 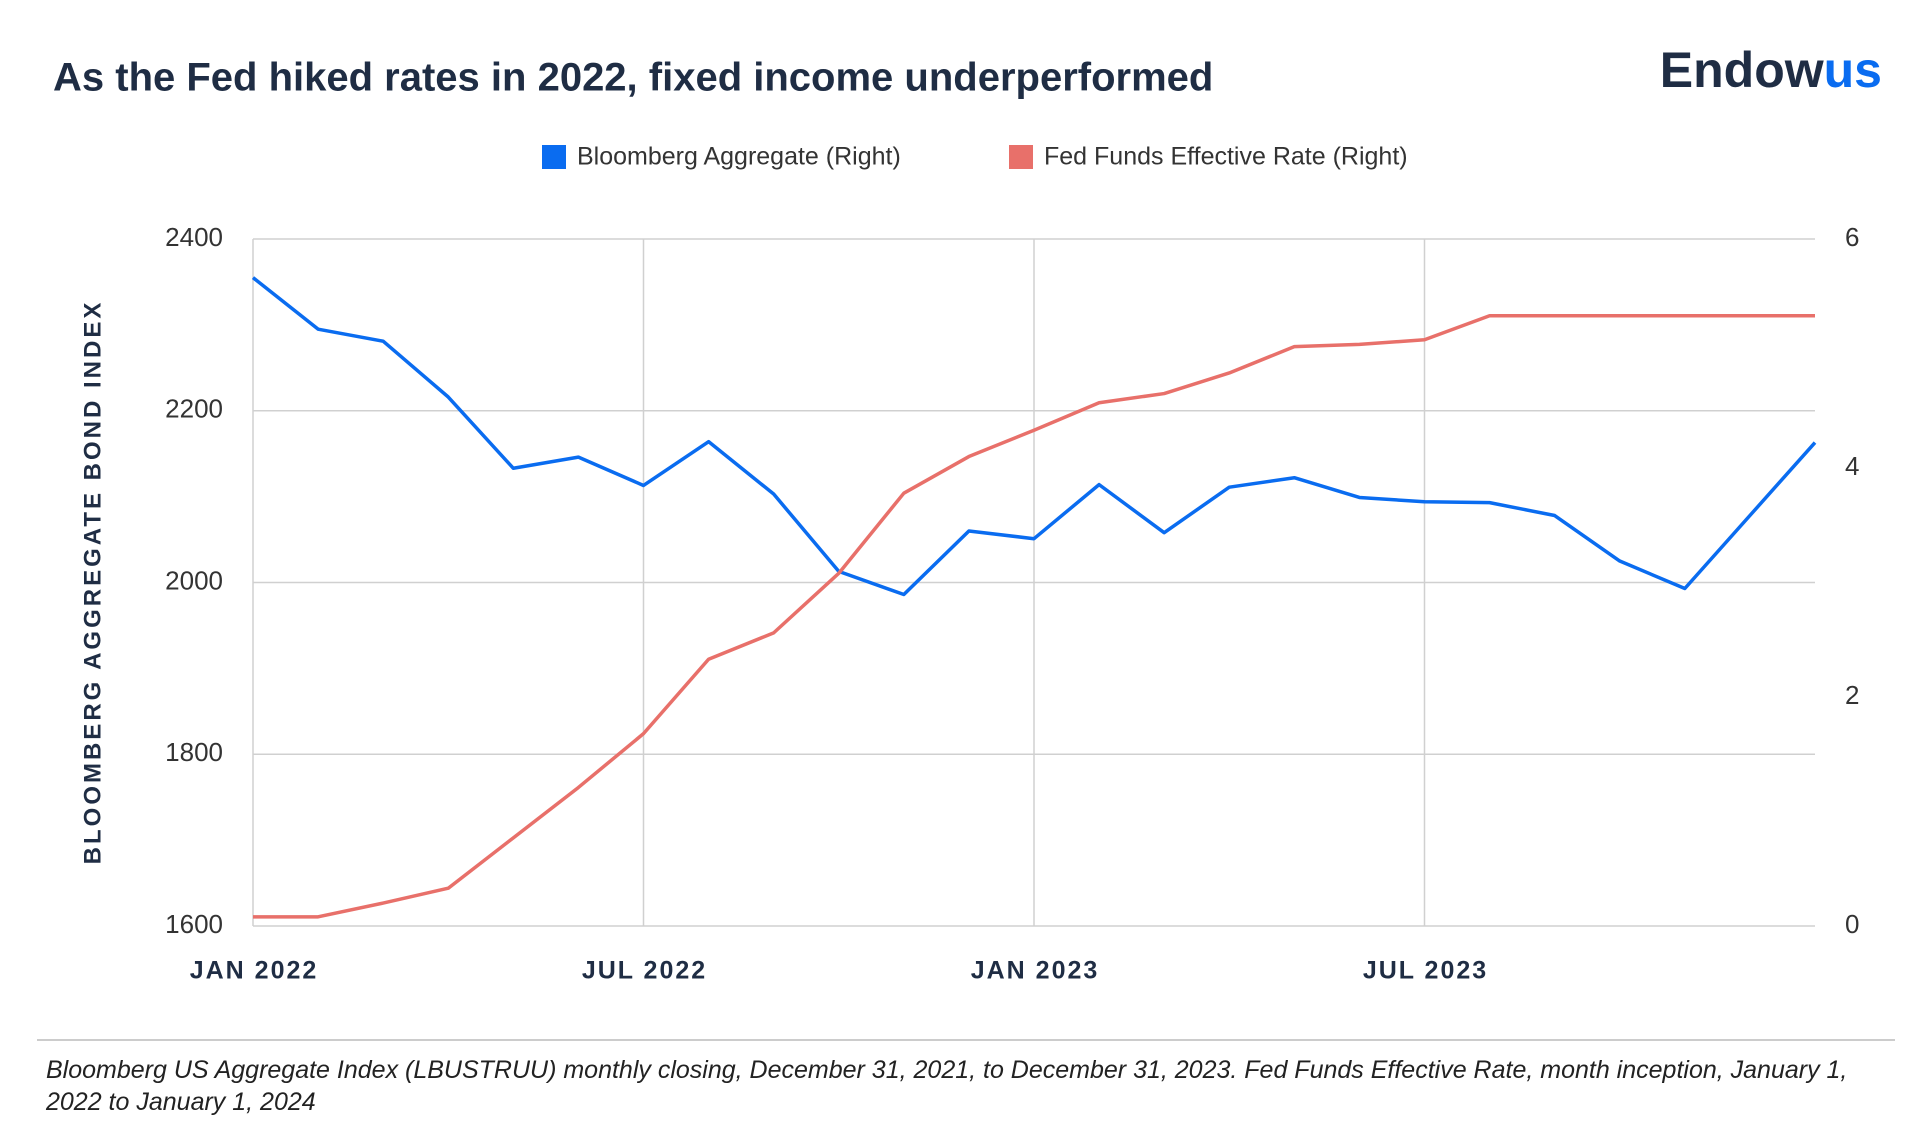 What do you see at coordinates (1035, 971) in the screenshot?
I see `x-tick-label: JAN 2023` at bounding box center [1035, 971].